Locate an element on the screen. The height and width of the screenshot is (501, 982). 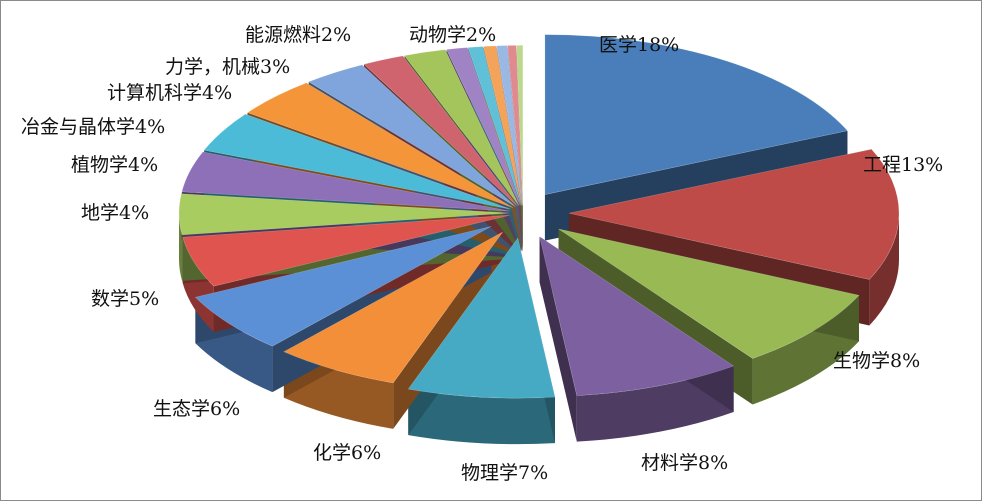
slice-计算机科学 is located at coordinates (380, 145).